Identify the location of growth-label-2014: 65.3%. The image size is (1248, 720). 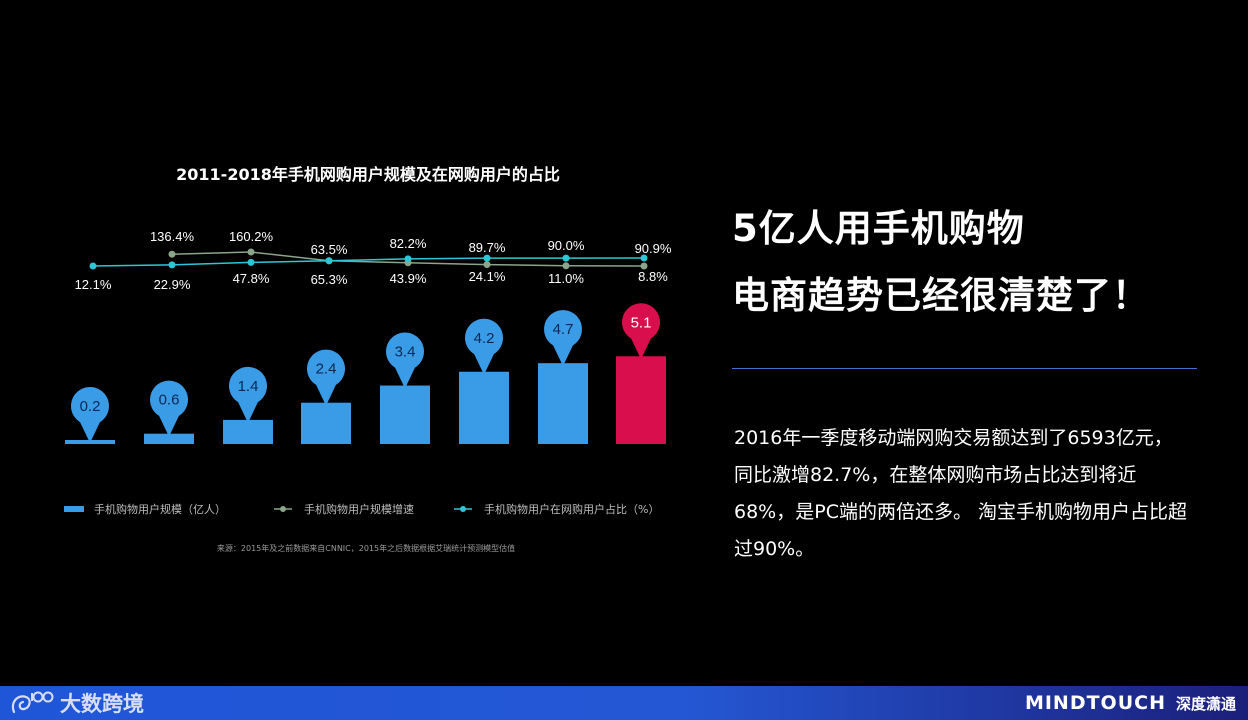
(329, 279).